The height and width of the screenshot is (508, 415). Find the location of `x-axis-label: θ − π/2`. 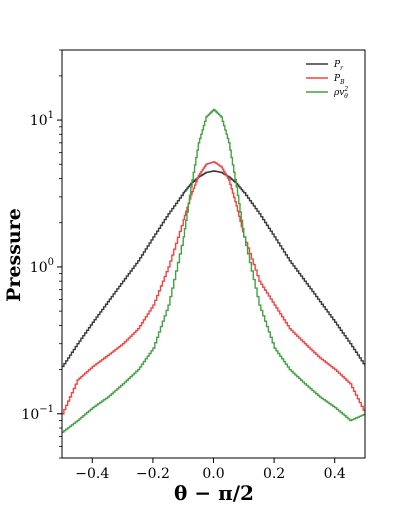

x-axis-label: θ − π/2 is located at coordinates (214, 493).